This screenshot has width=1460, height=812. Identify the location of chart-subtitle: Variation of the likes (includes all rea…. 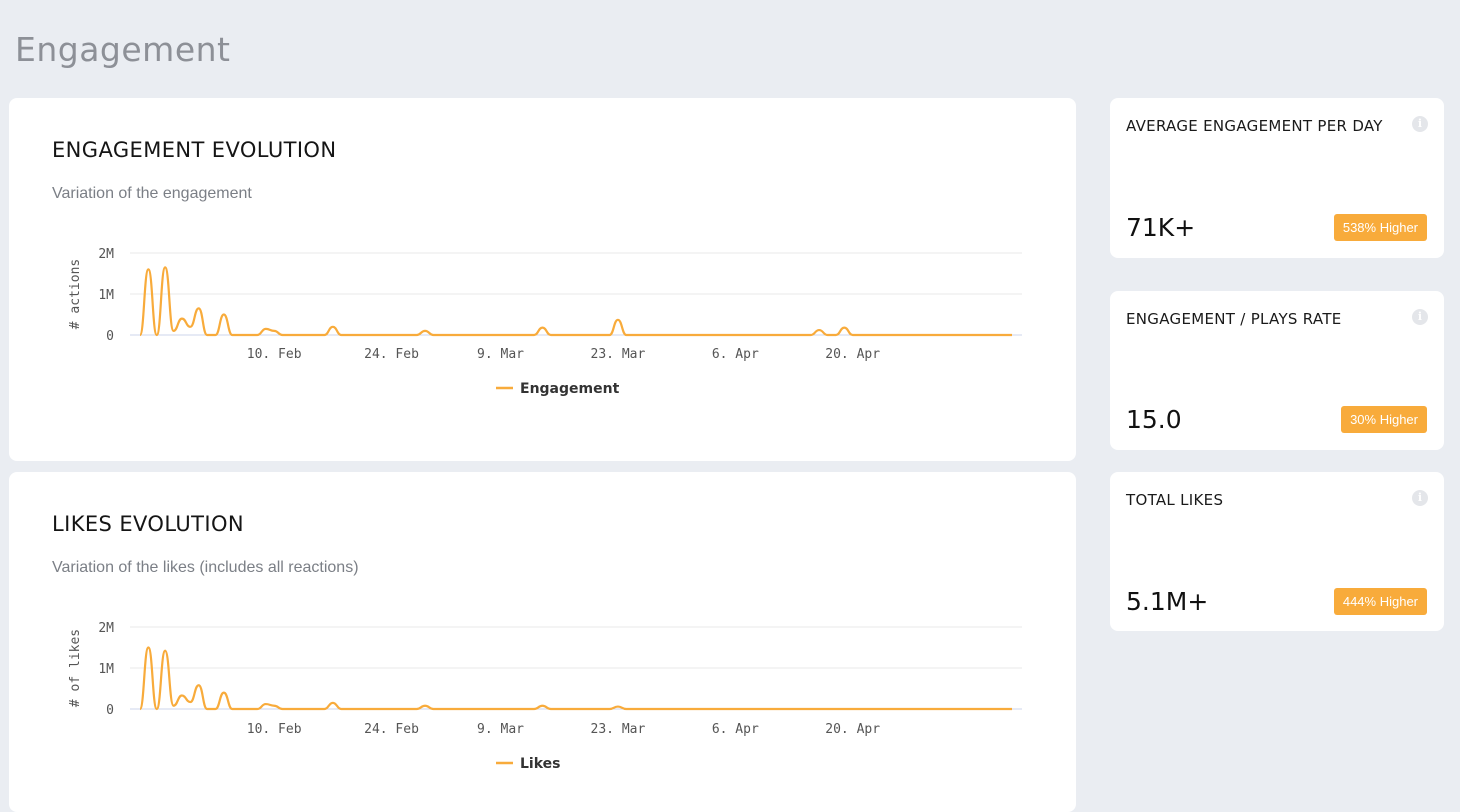
(205, 567).